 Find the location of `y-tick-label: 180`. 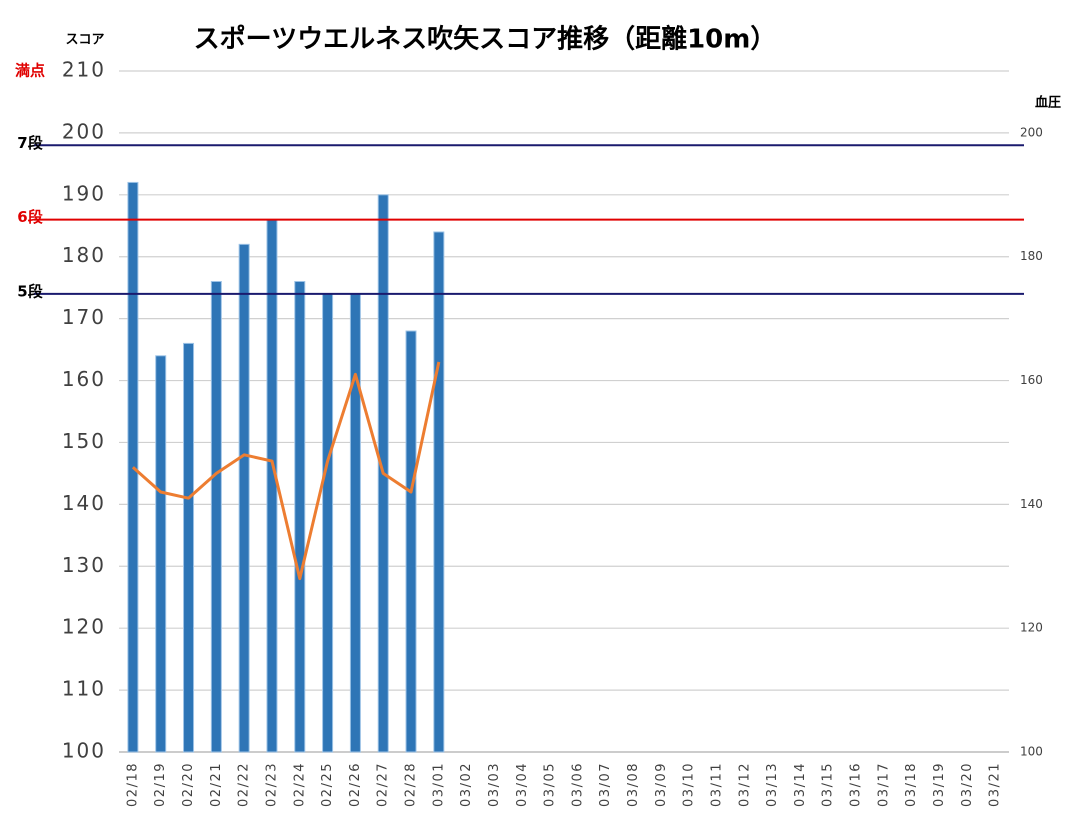

y-tick-label: 180 is located at coordinates (84, 255).